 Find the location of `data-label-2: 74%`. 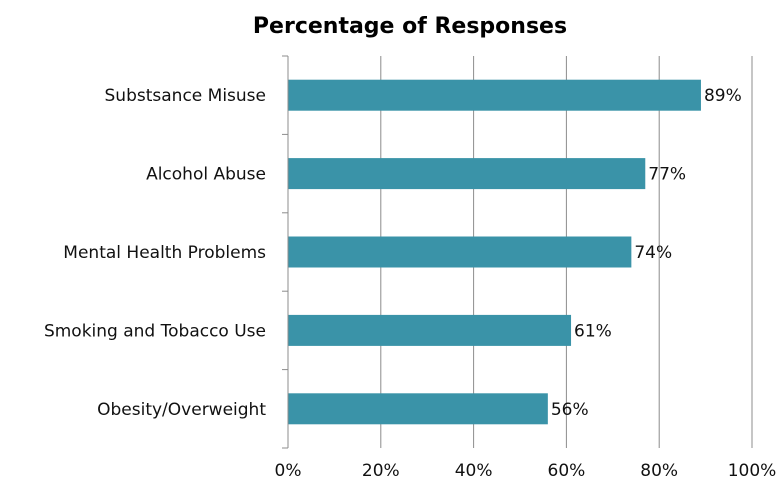

data-label-2: 74% is located at coordinates (653, 253).